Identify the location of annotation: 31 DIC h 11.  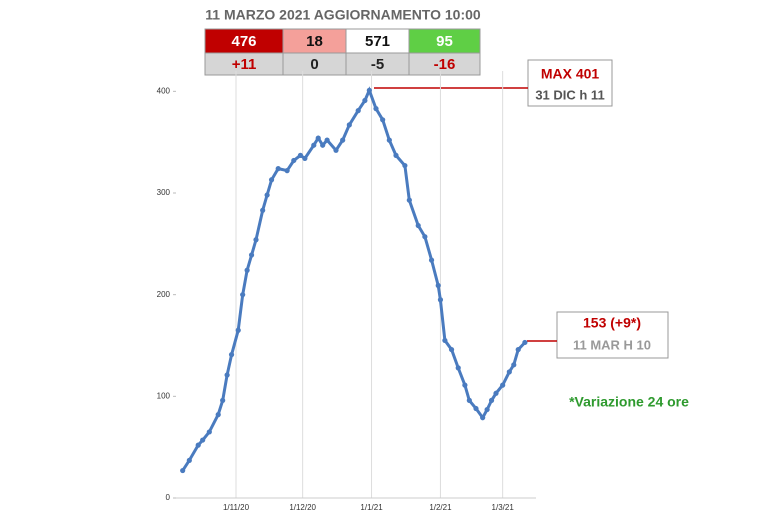
(569, 94).